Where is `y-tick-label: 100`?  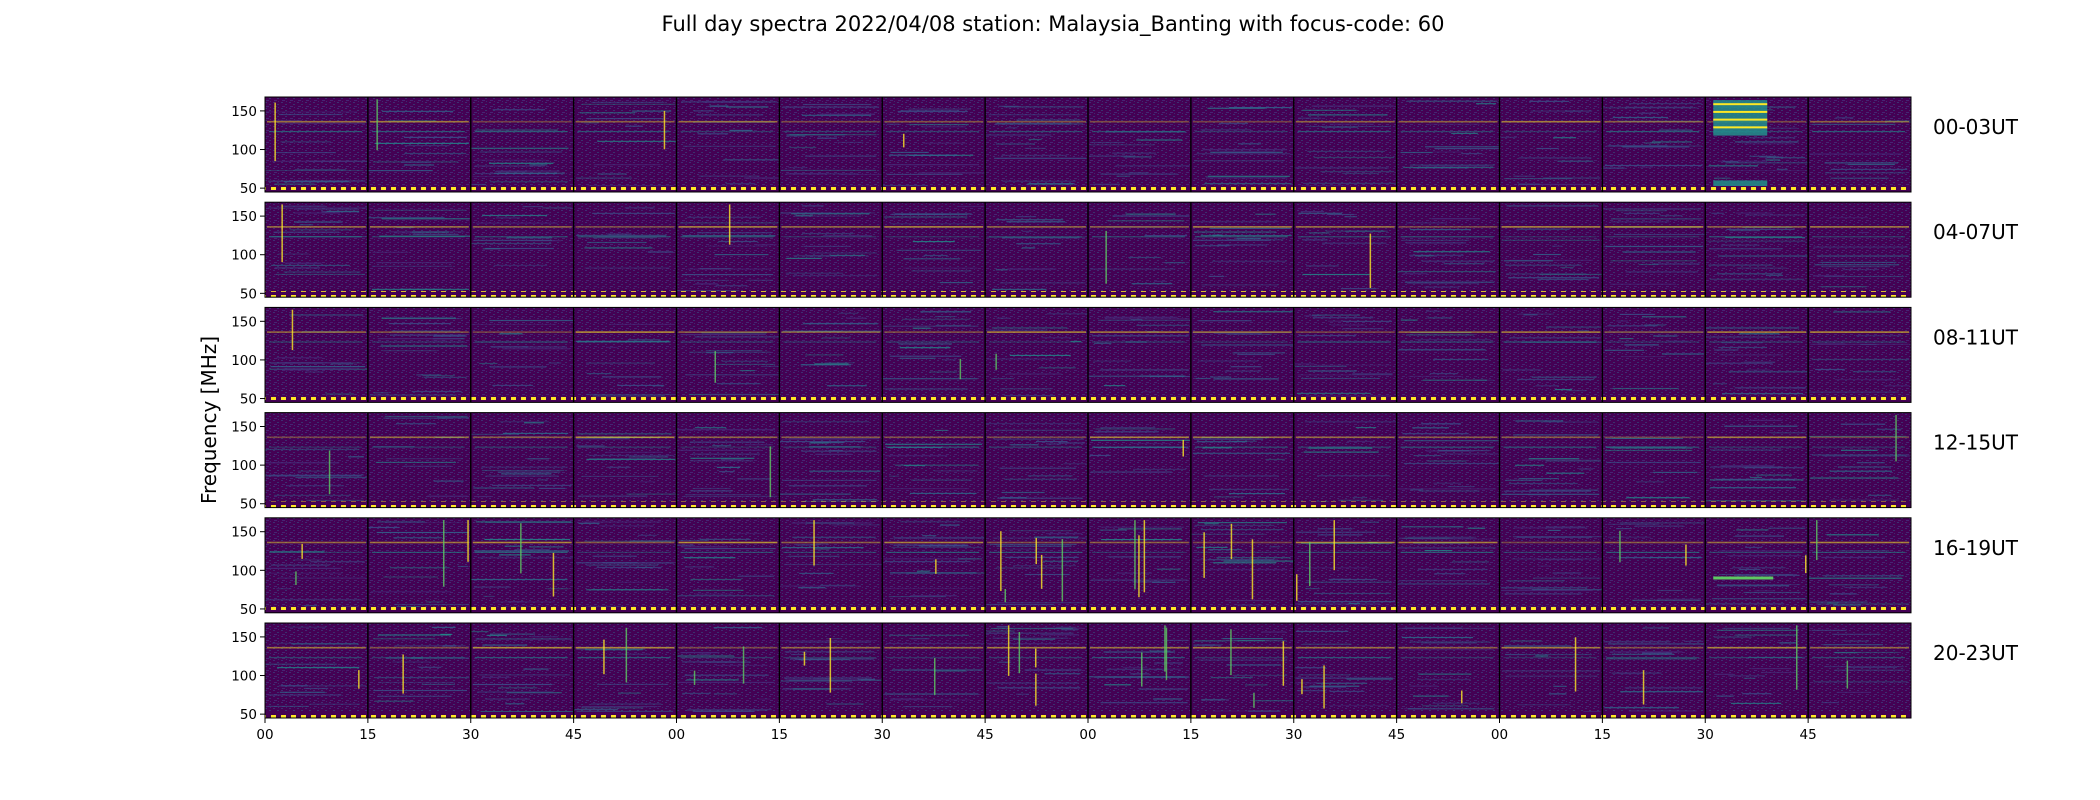 y-tick-label: 100 is located at coordinates (244, 151).